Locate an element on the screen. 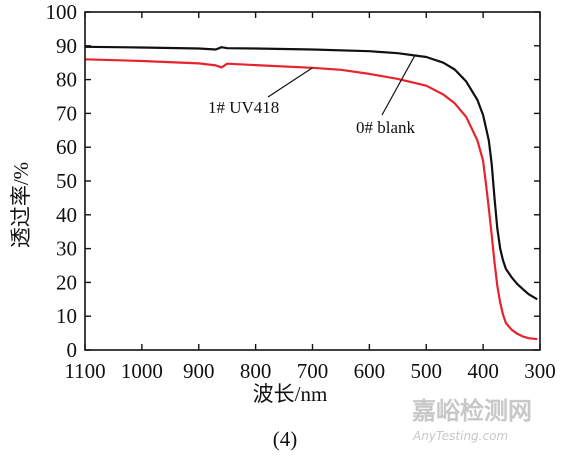  annotation-layer: 1# UV418 0# blank is located at coordinates (312, 96).